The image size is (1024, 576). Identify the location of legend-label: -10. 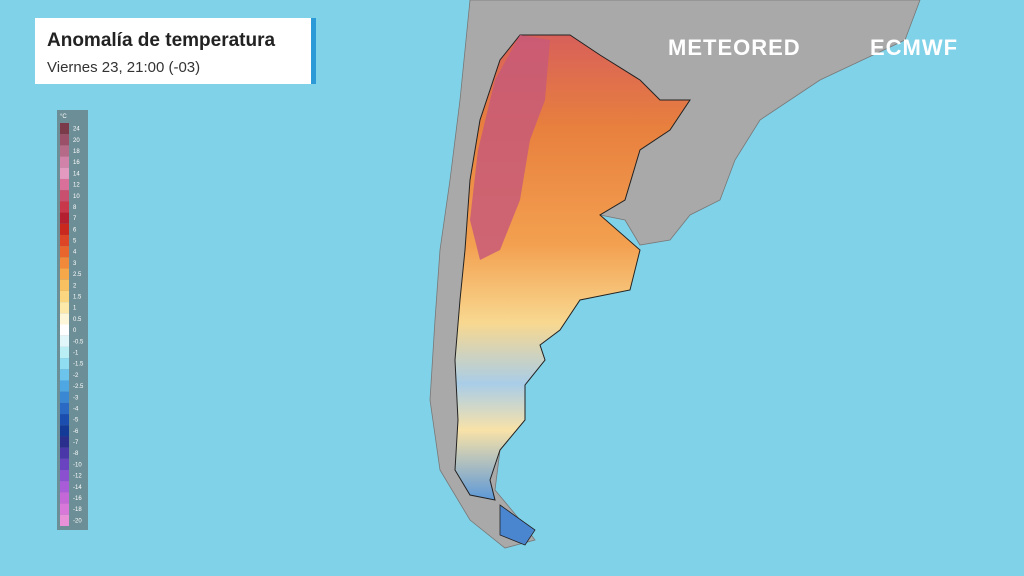
(77, 465).